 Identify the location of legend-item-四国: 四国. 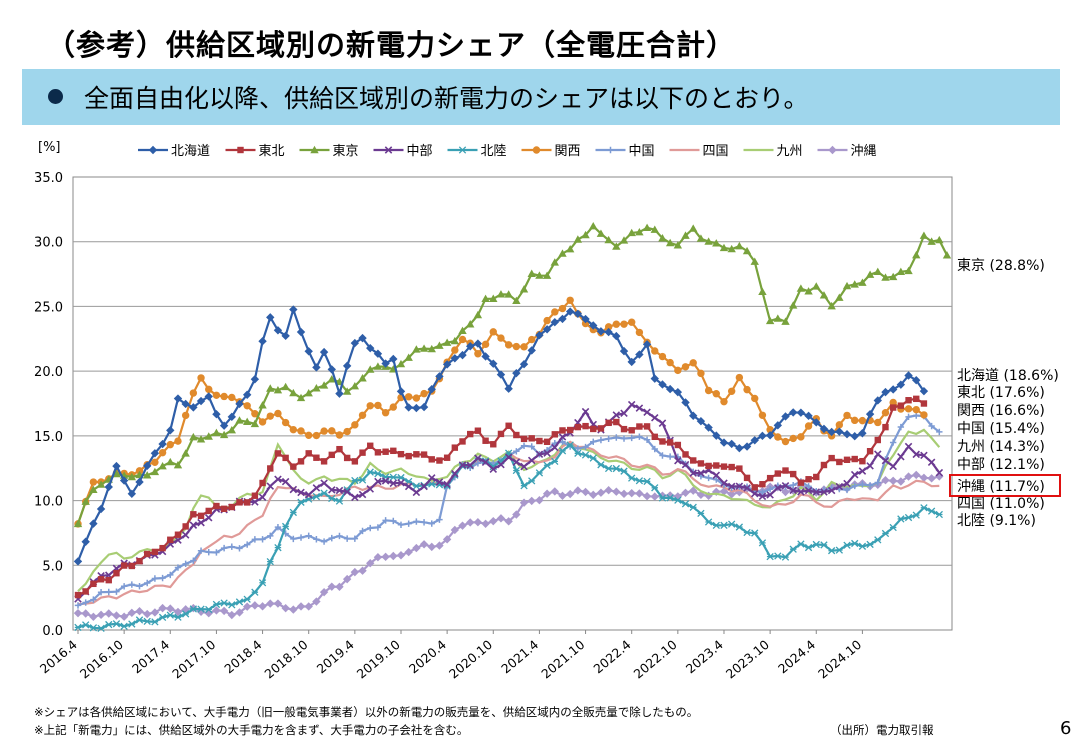
(699, 151).